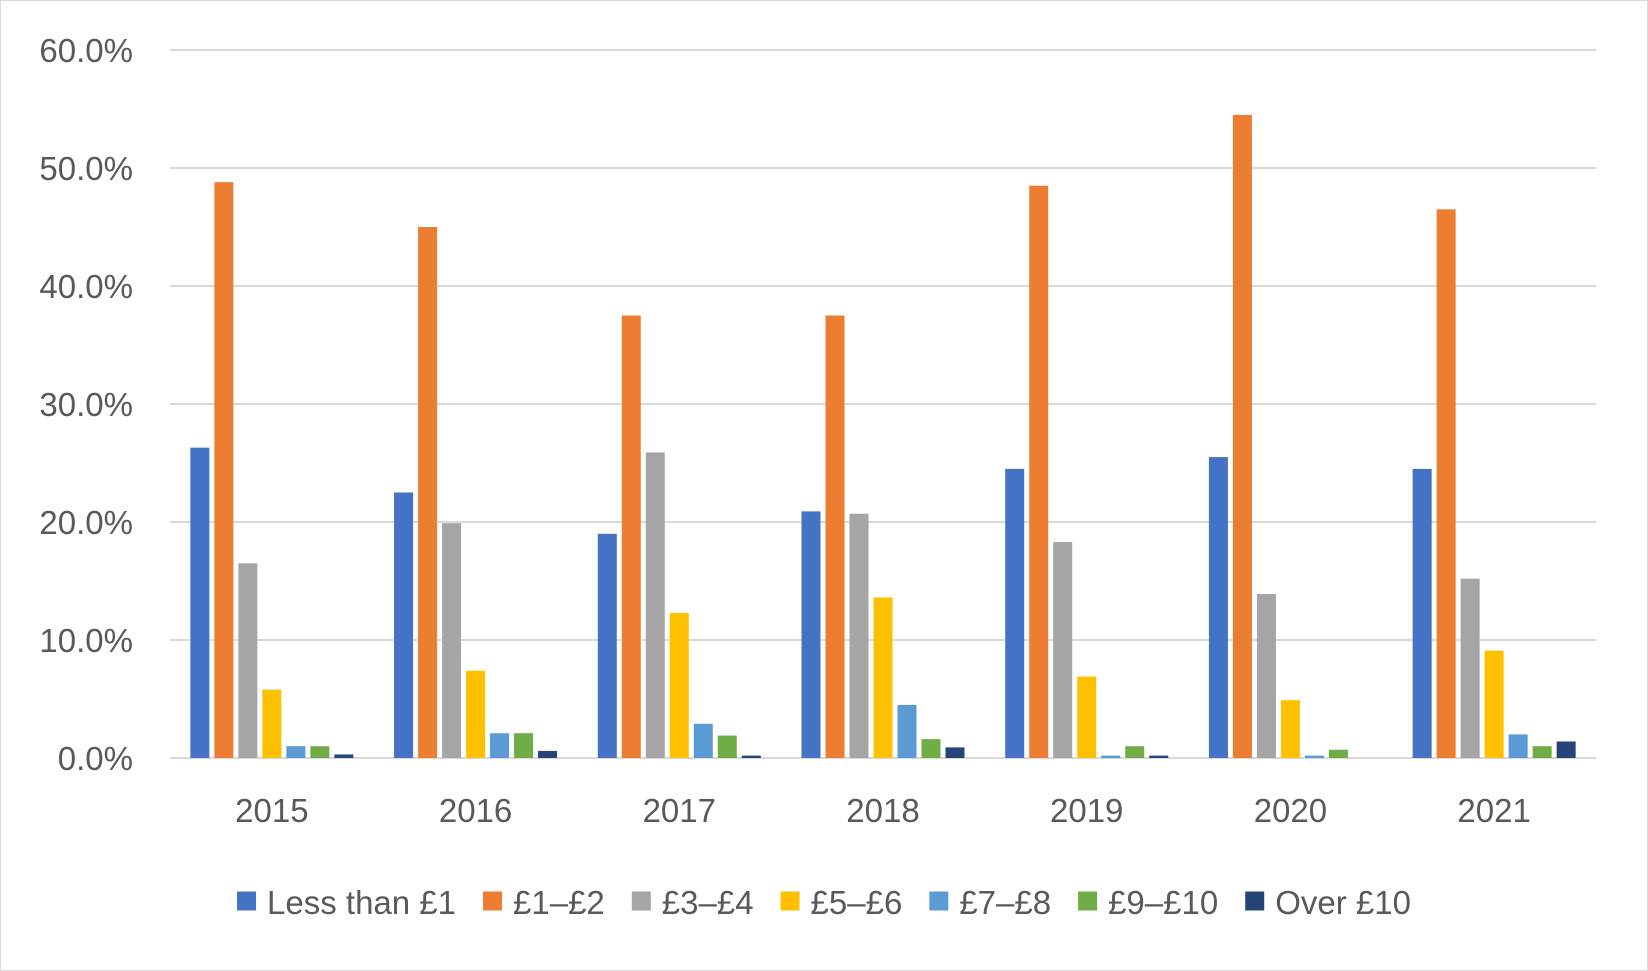  What do you see at coordinates (86, 286) in the screenshot?
I see `y-tick-label: 40.0%` at bounding box center [86, 286].